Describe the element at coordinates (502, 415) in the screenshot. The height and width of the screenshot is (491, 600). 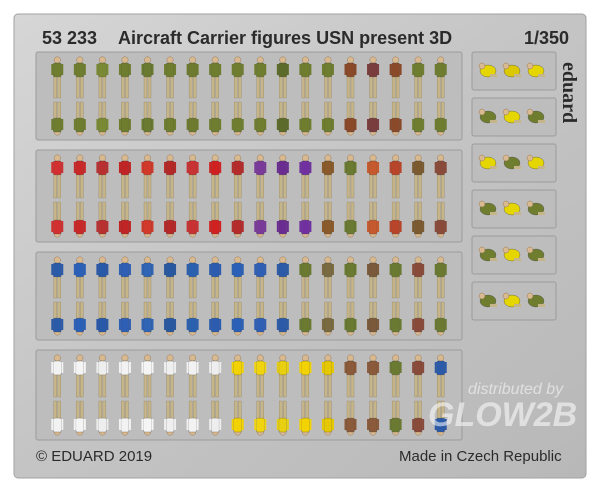
I see `watermark-logo: GLOW2B` at that location.